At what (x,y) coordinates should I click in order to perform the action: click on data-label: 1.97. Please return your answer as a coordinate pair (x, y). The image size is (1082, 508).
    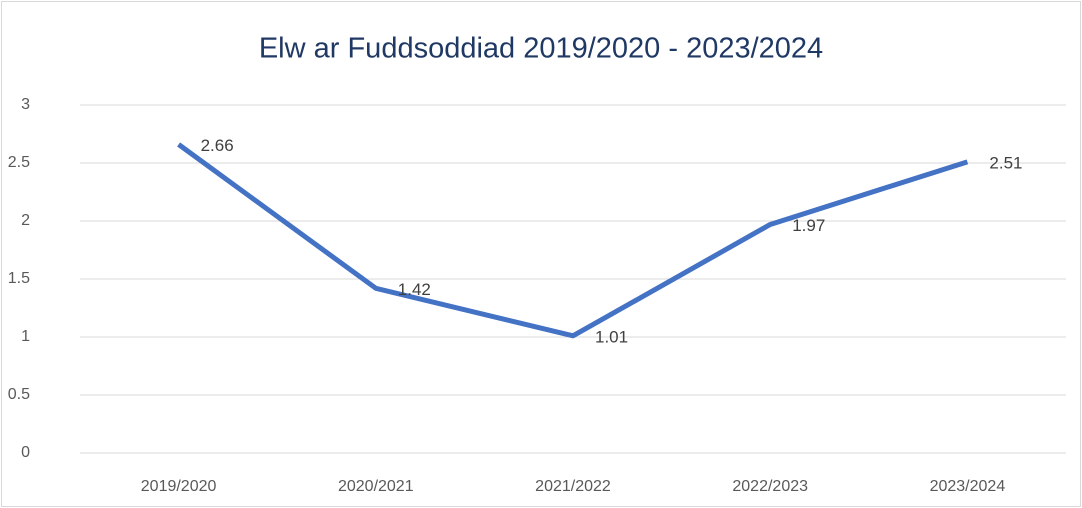
    Looking at the image, I should click on (808, 225).